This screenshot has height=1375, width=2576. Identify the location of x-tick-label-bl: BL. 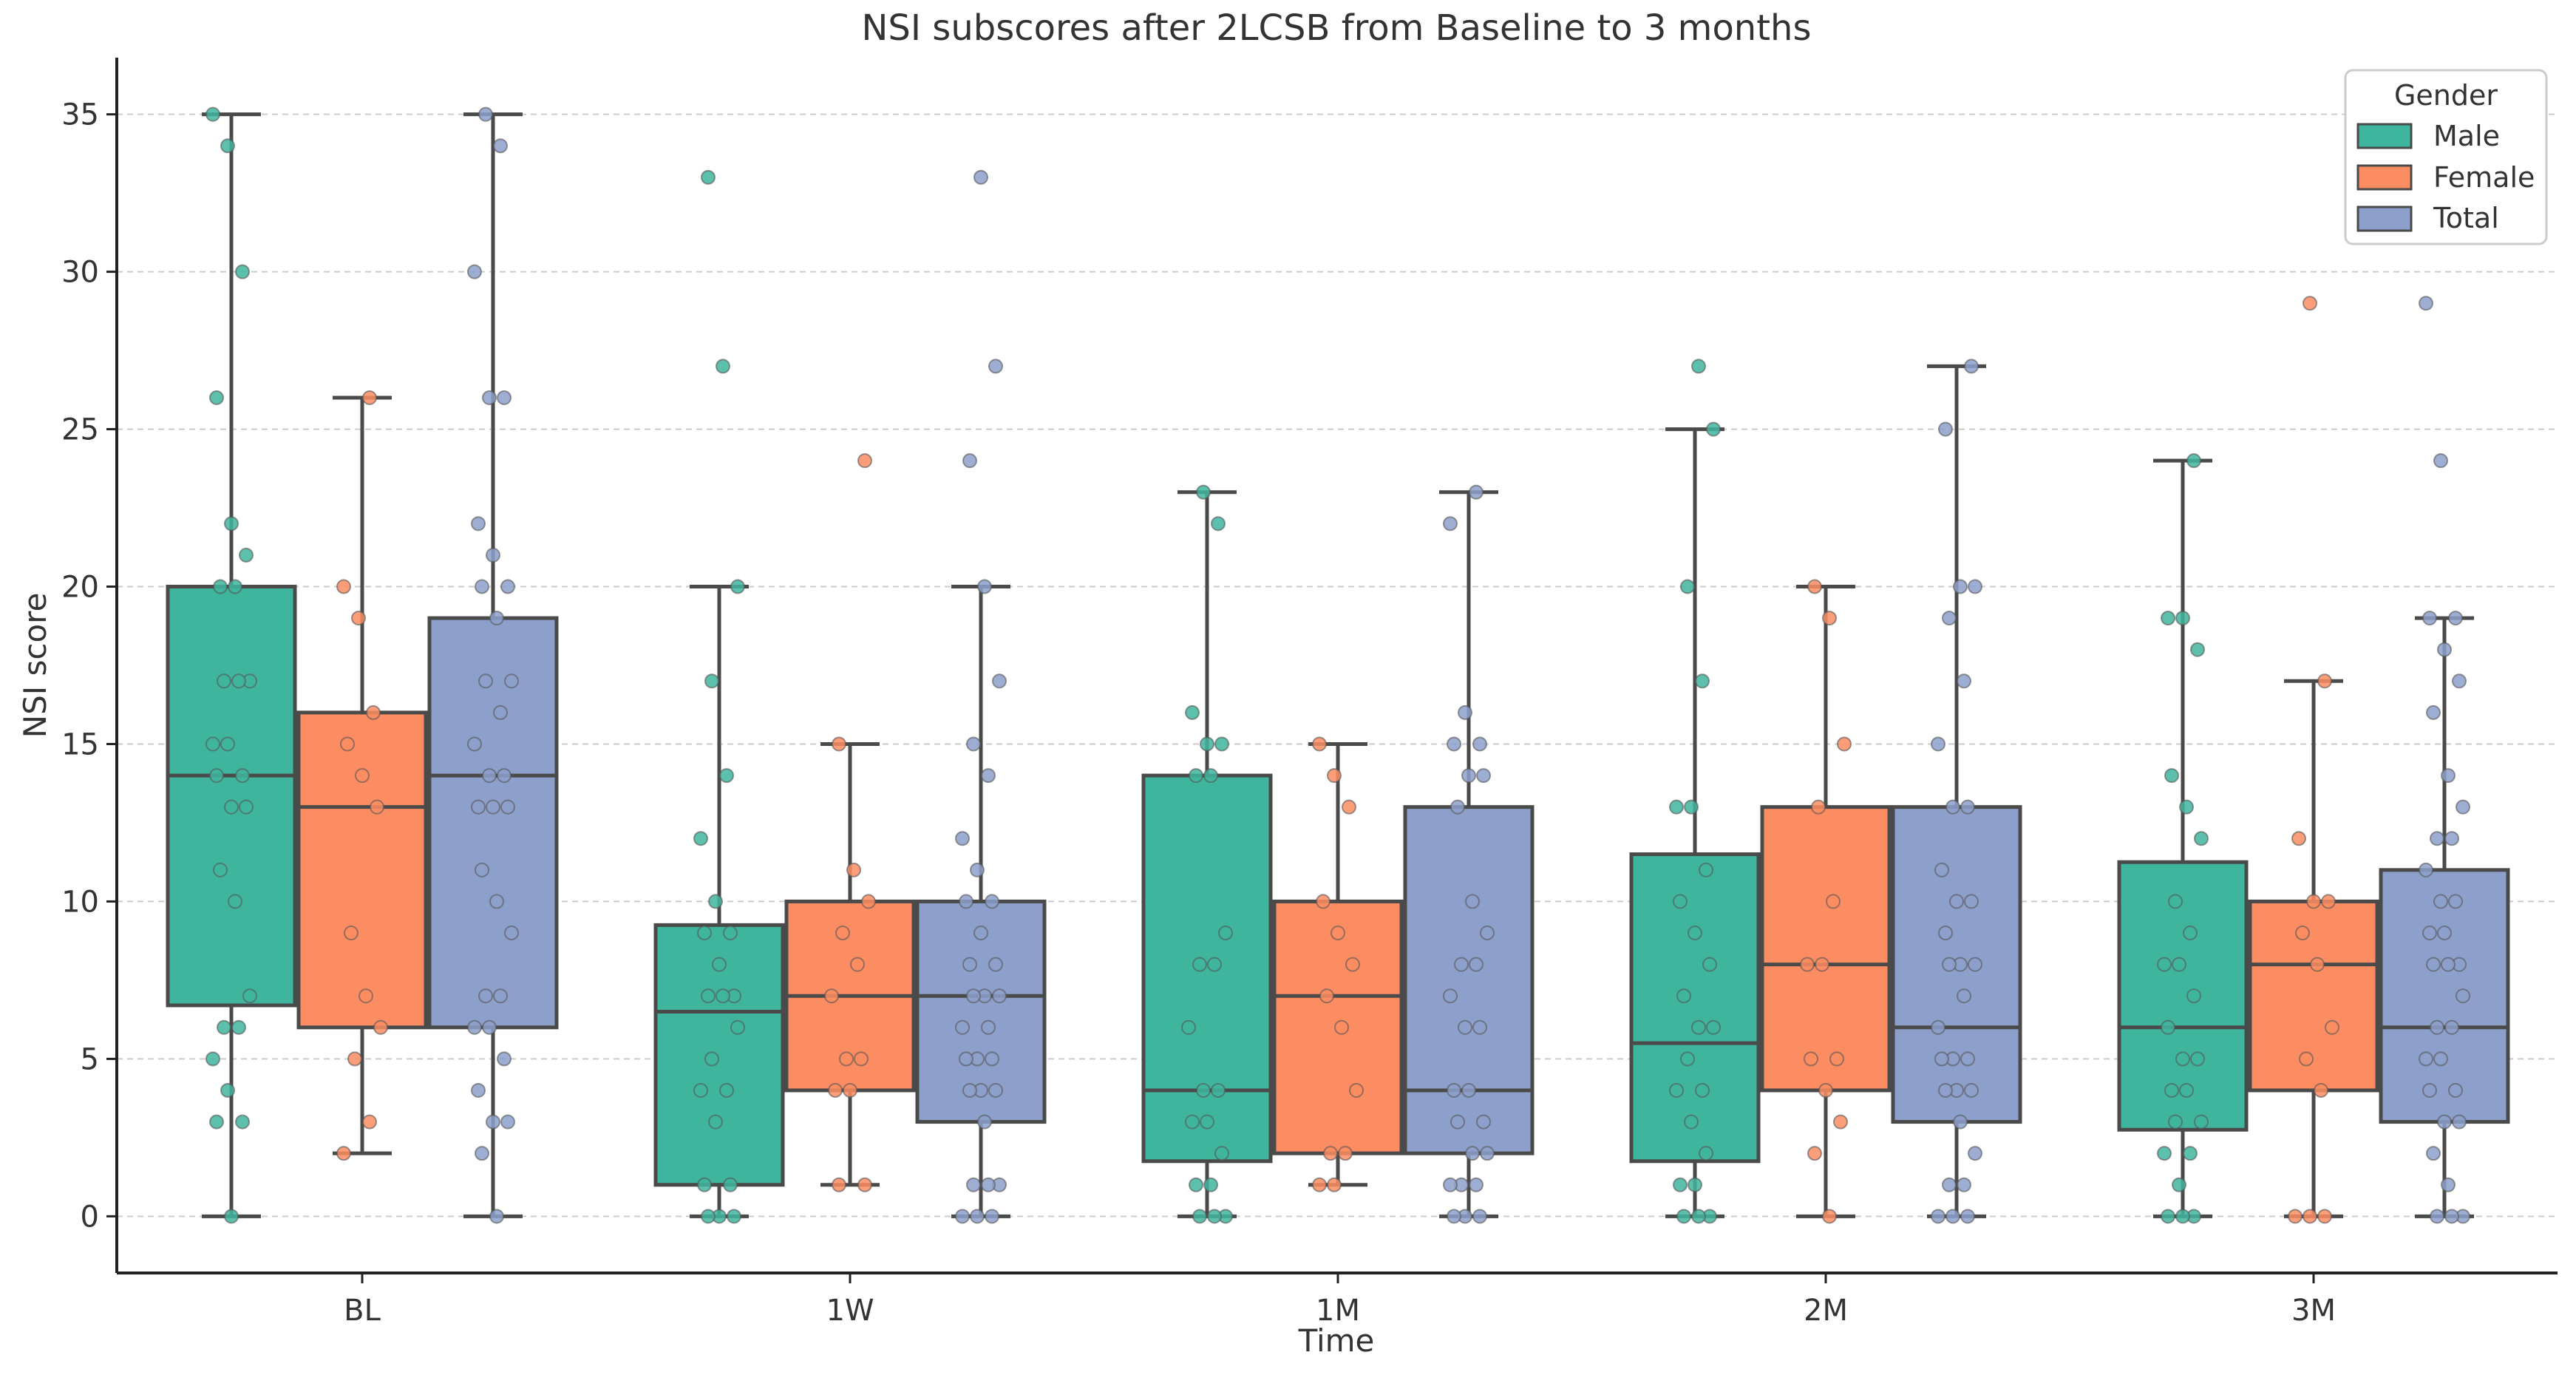
(362, 1311).